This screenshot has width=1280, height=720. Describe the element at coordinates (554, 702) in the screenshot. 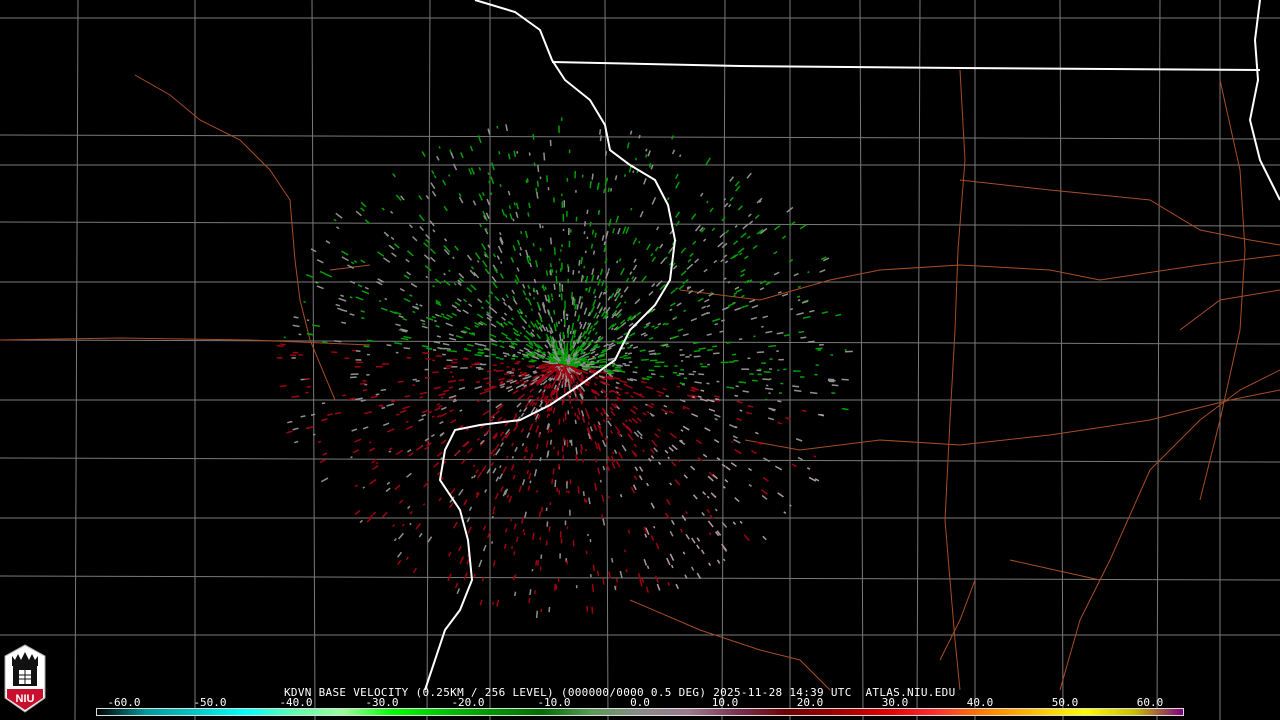

I see `colorbar-tick: -10.0` at that location.